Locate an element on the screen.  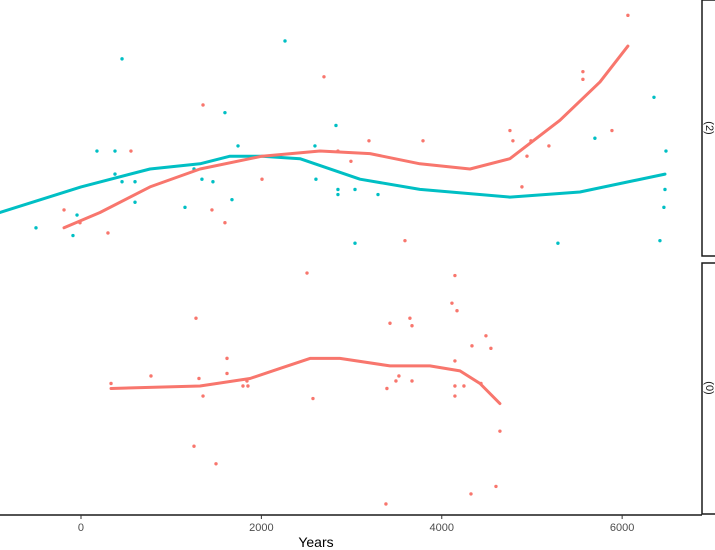
x-tick-label: 6000 is located at coordinates (622, 528).